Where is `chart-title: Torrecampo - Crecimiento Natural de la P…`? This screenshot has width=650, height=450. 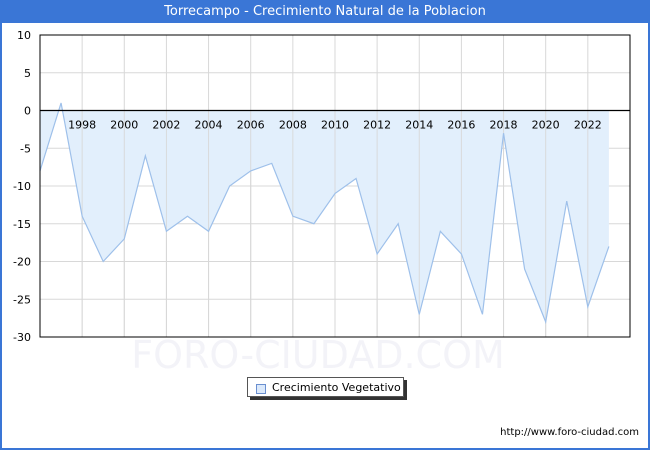
chart-title: Torrecampo - Crecimiento Natural de la P… is located at coordinates (325, 11).